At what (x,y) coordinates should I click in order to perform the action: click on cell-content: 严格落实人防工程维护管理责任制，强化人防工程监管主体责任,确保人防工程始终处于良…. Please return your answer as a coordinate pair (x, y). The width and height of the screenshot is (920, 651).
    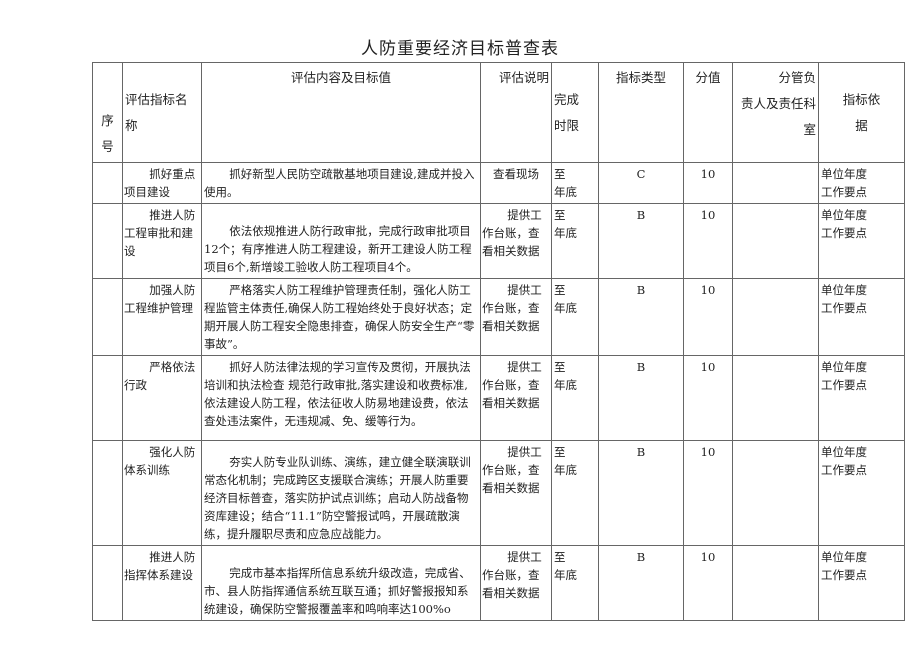
    Looking at the image, I should click on (341, 317).